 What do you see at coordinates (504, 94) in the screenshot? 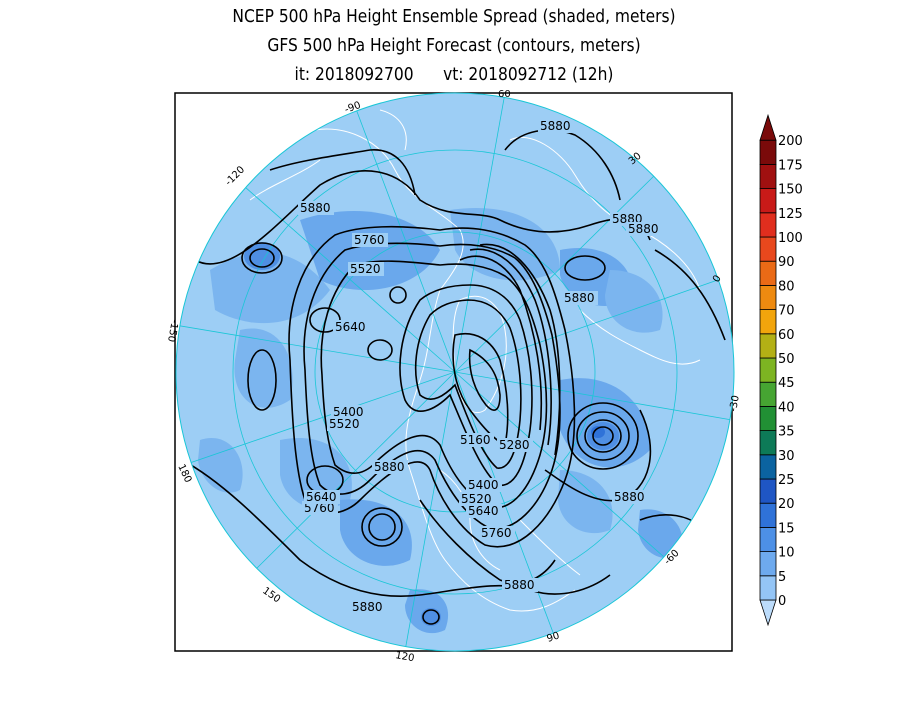
I see `longitude-label: 60` at bounding box center [504, 94].